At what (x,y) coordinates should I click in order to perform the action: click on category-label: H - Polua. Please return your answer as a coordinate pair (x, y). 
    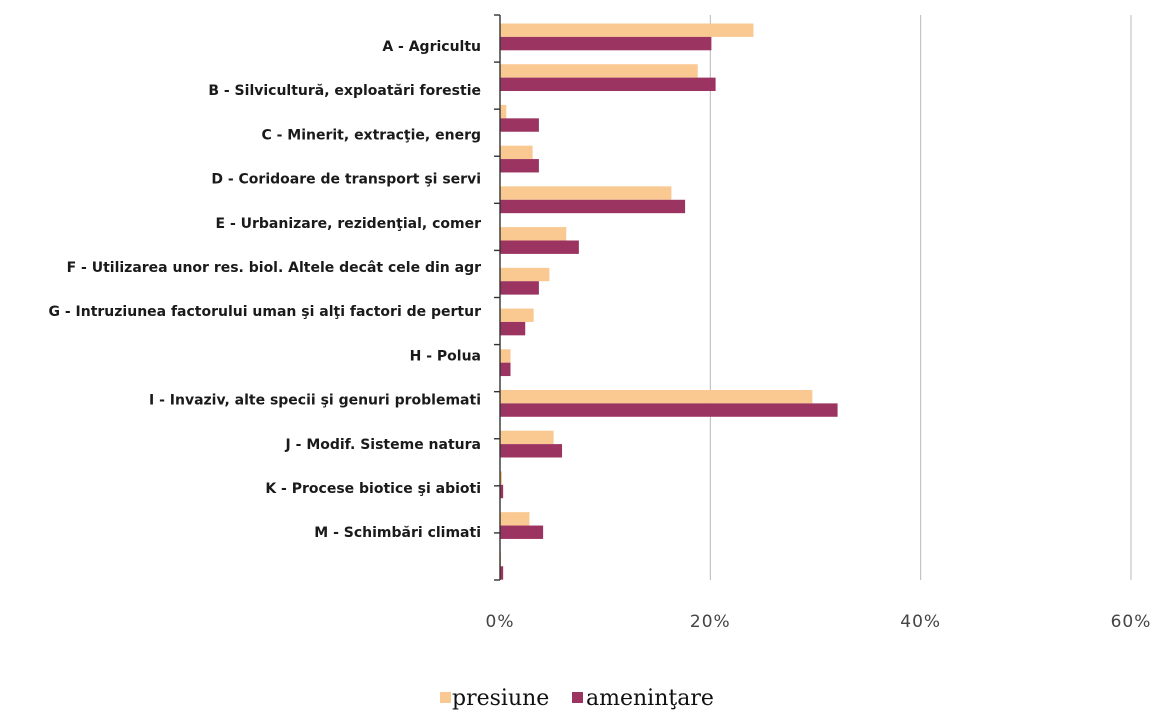
    Looking at the image, I should click on (445, 356).